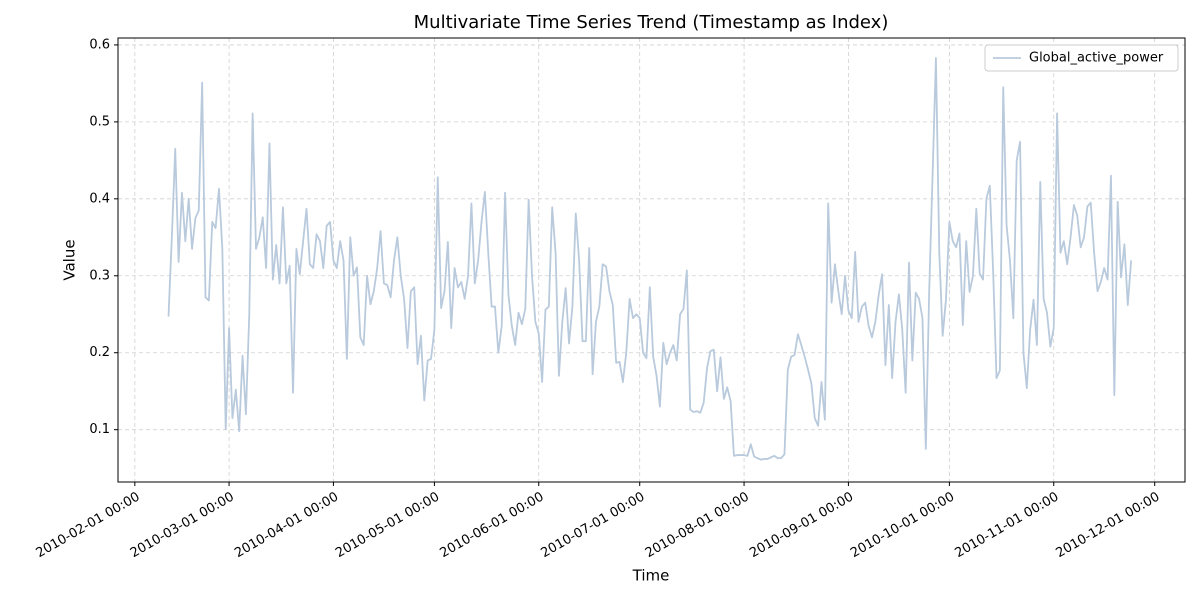  What do you see at coordinates (651, 576) in the screenshot?
I see `x-axis-label: Time` at bounding box center [651, 576].